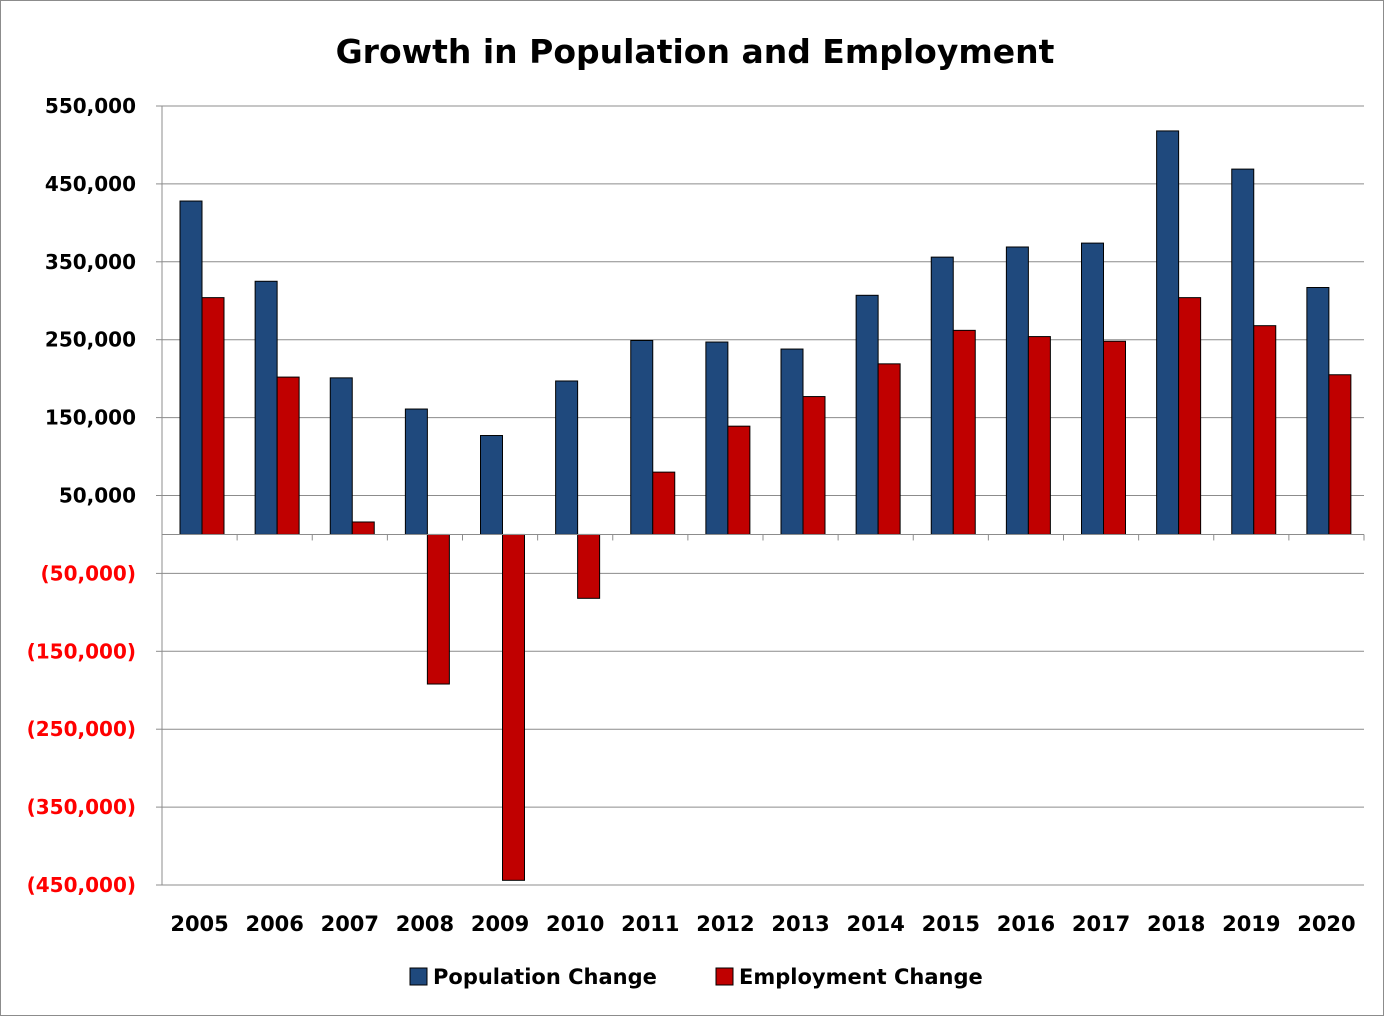 The width and height of the screenshot is (1384, 1017). I want to click on bar-employment-2012, so click(739, 480).